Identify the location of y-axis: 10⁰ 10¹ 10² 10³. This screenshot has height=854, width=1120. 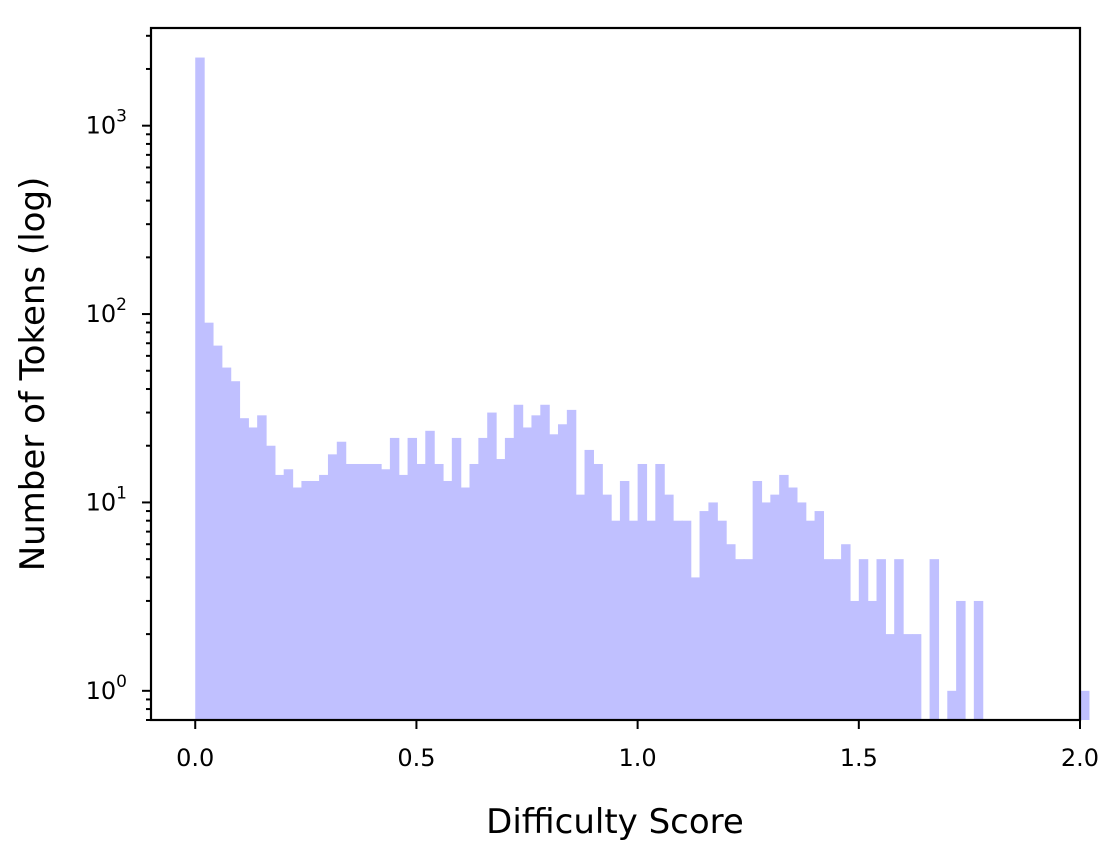
(118, 377).